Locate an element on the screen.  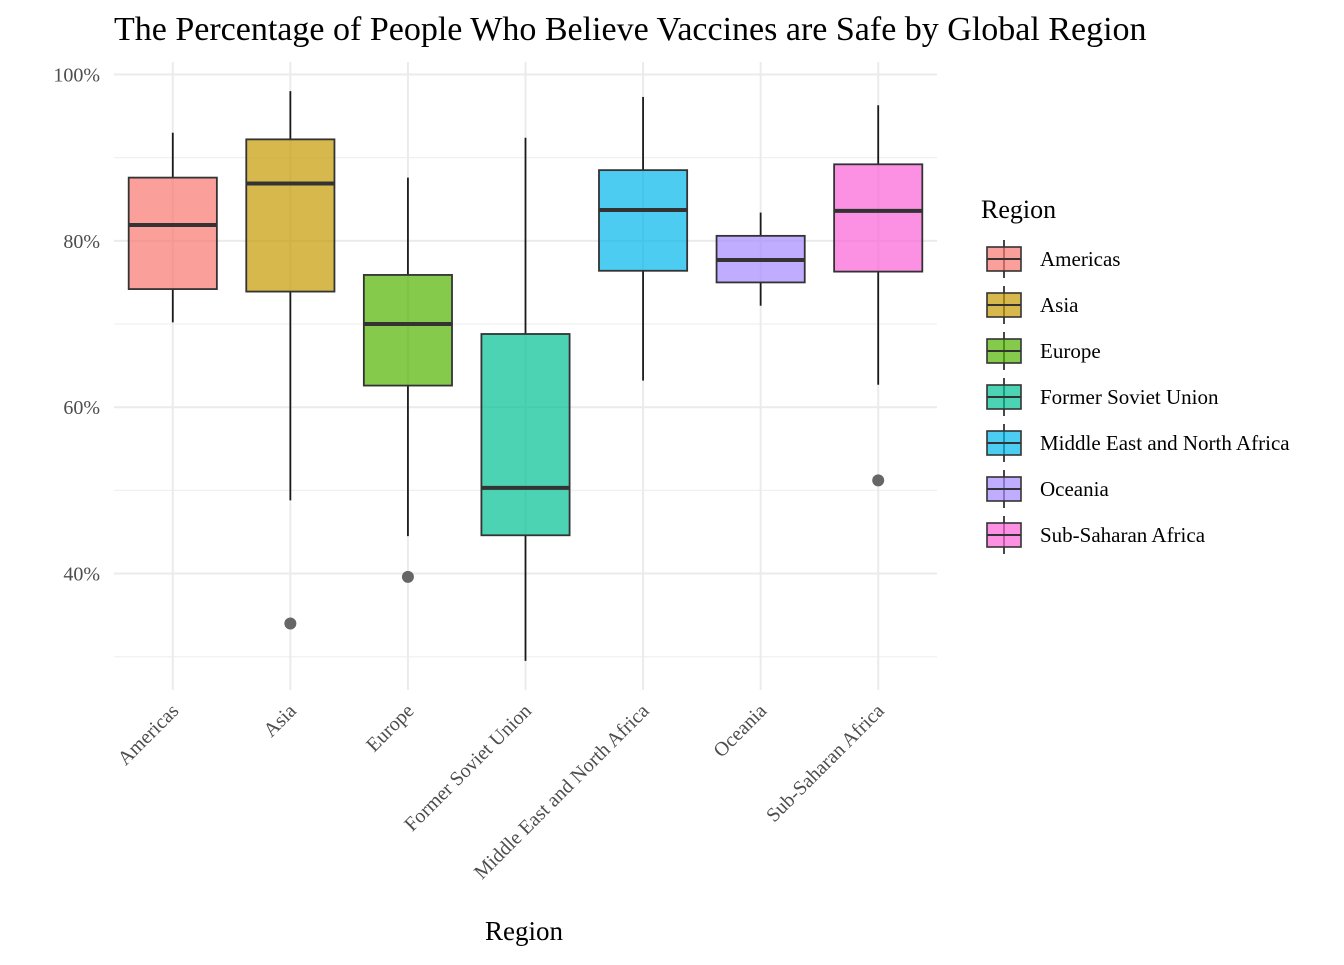
legend-item-middle-east-and-north-africa: Middle East and North Africa is located at coordinates (1138, 443).